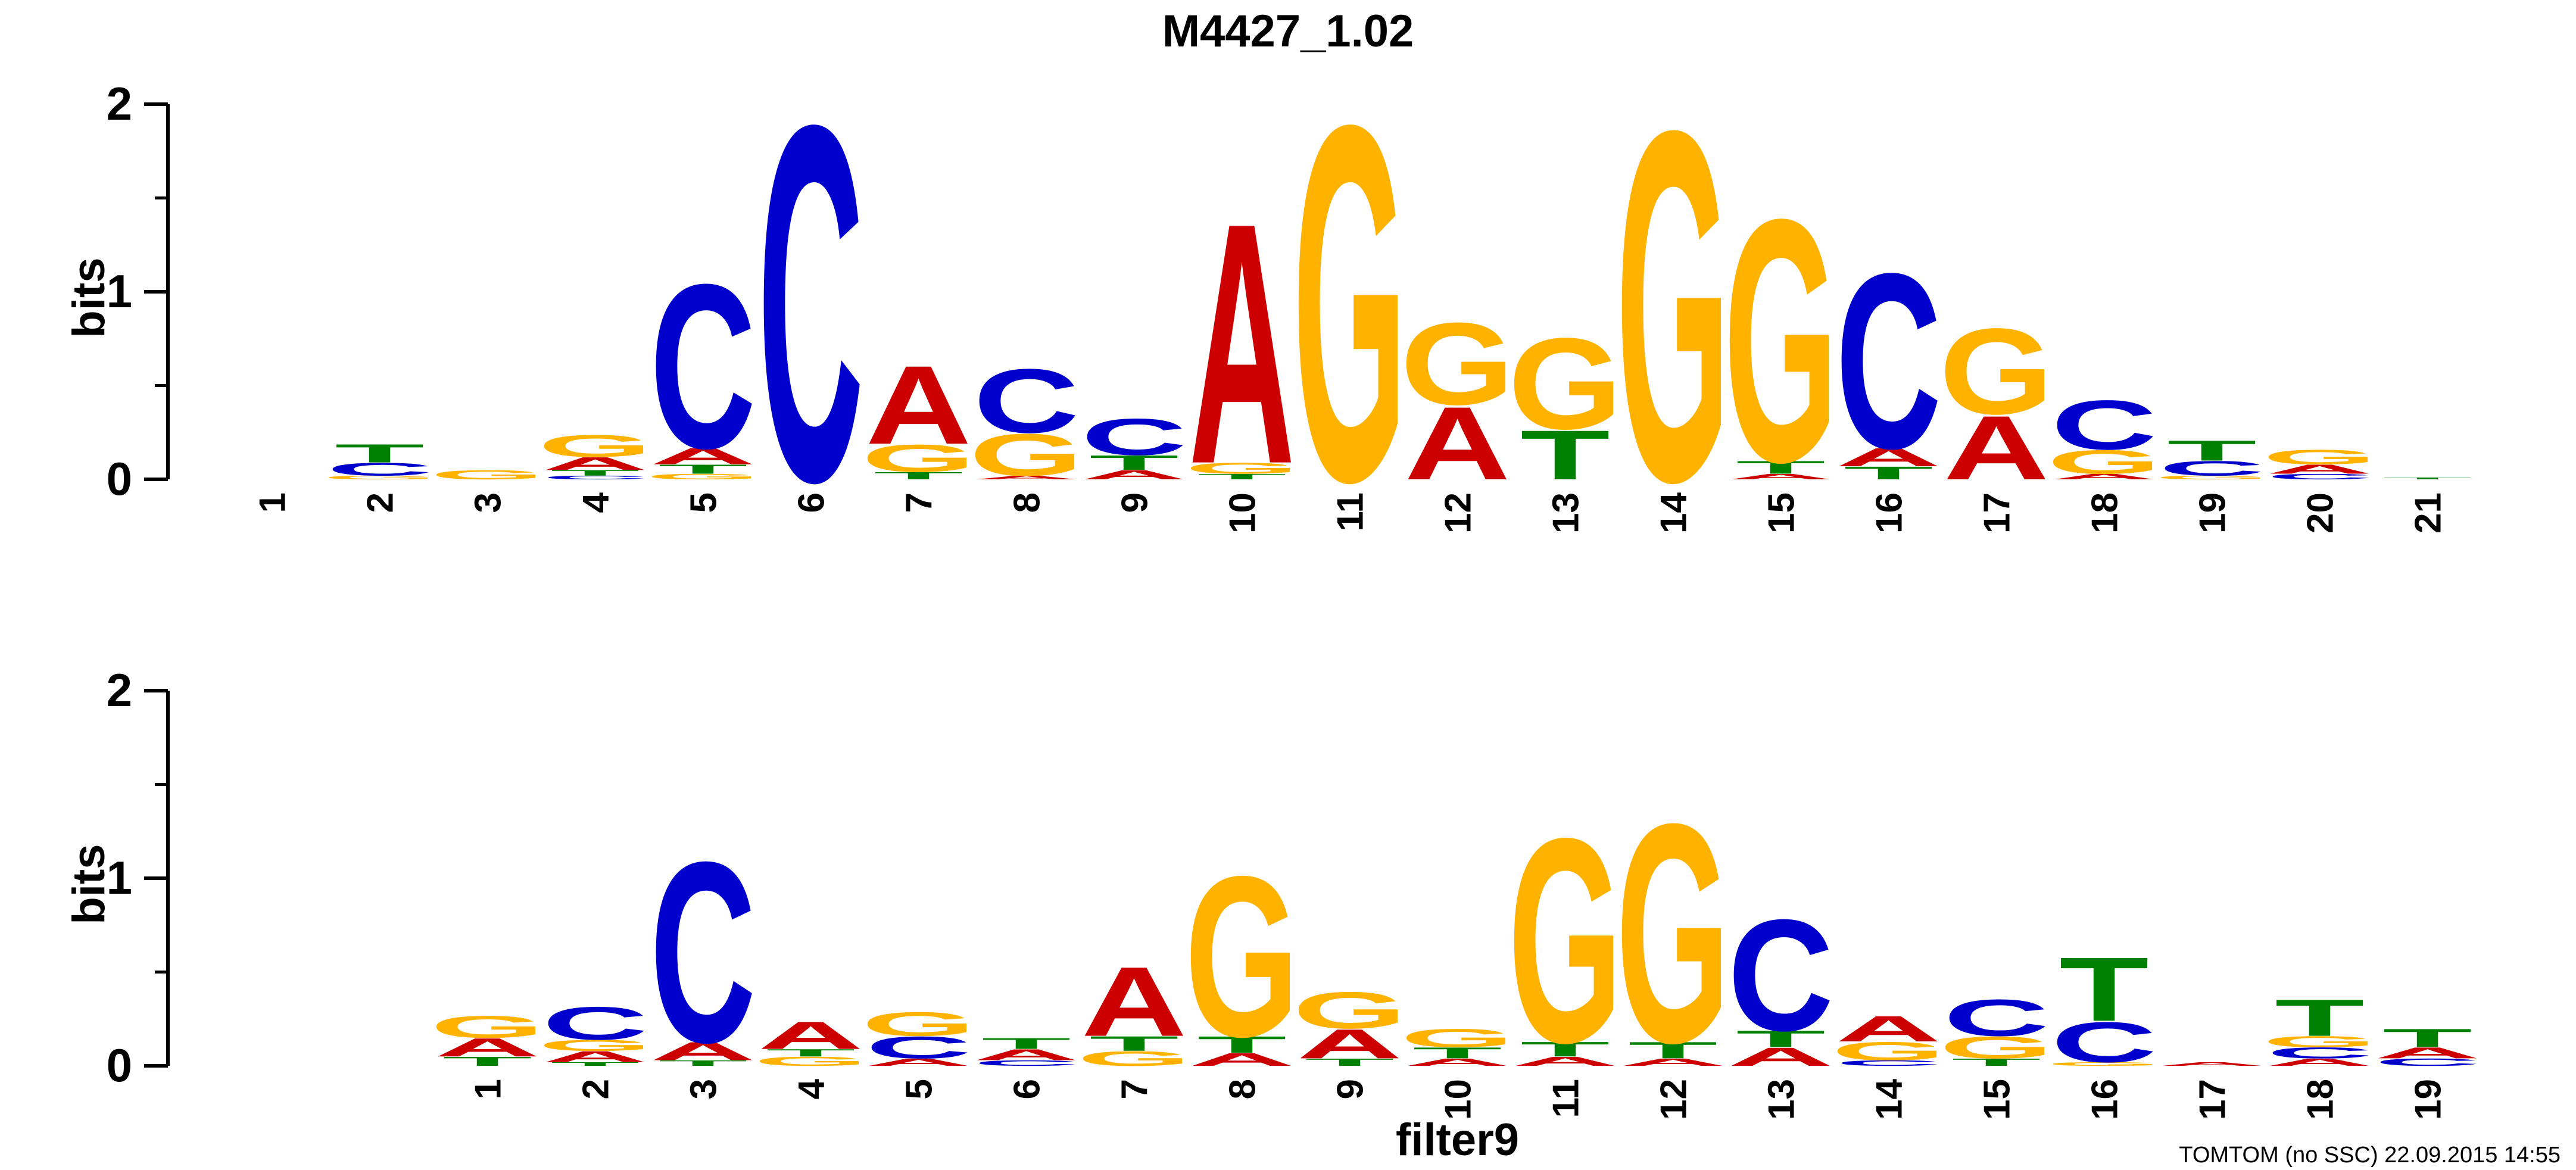 The width and height of the screenshot is (2576, 1170). What do you see at coordinates (120, 103) in the screenshot?
I see `top-y-tick-label: 2` at bounding box center [120, 103].